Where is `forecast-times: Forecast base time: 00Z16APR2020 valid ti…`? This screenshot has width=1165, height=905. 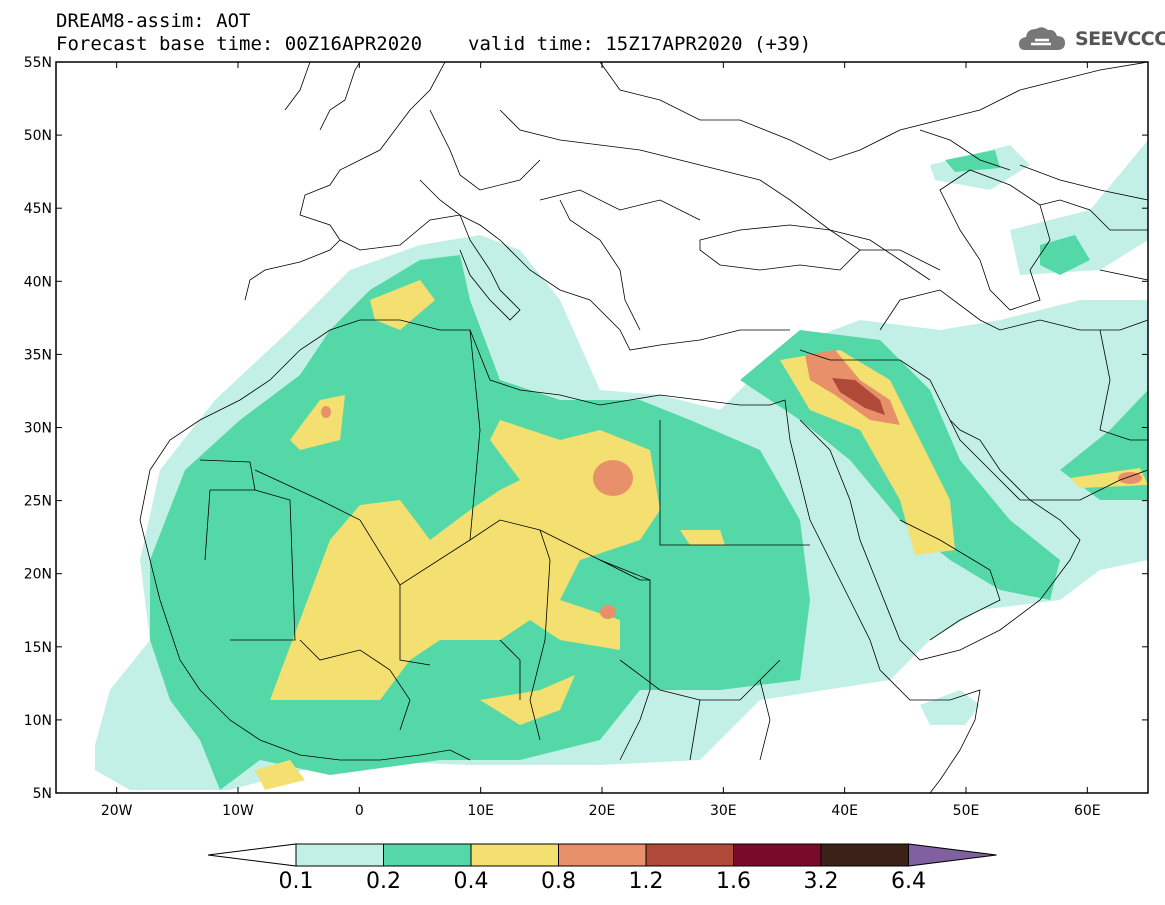 forecast-times: Forecast base time: 00Z16APR2020 valid ti… is located at coordinates (433, 44).